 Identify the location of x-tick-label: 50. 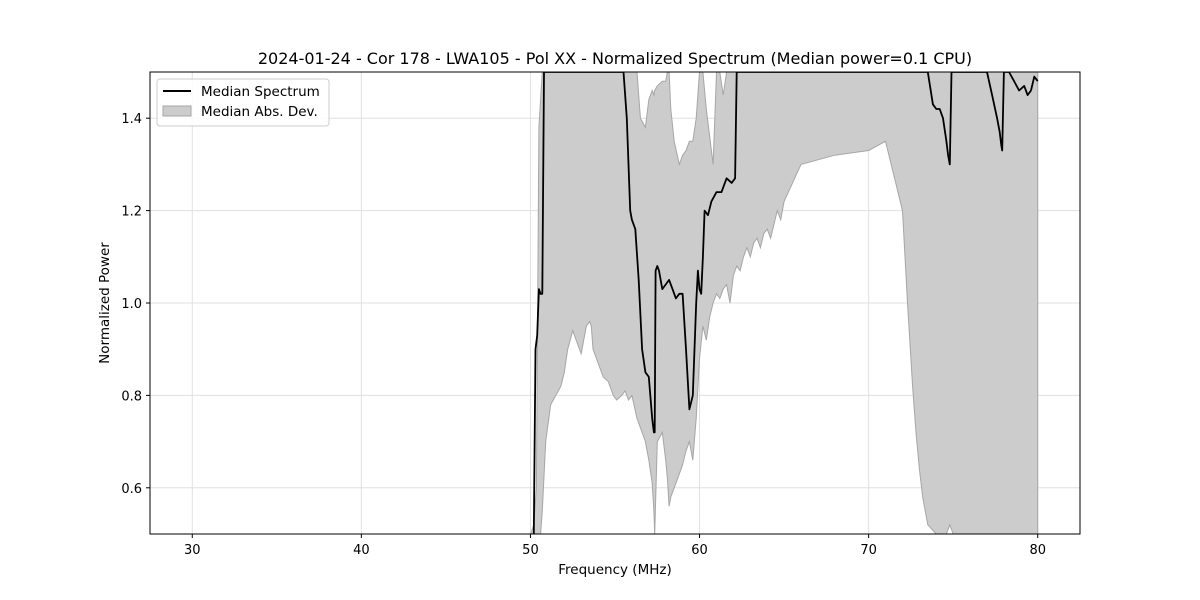
(530, 550).